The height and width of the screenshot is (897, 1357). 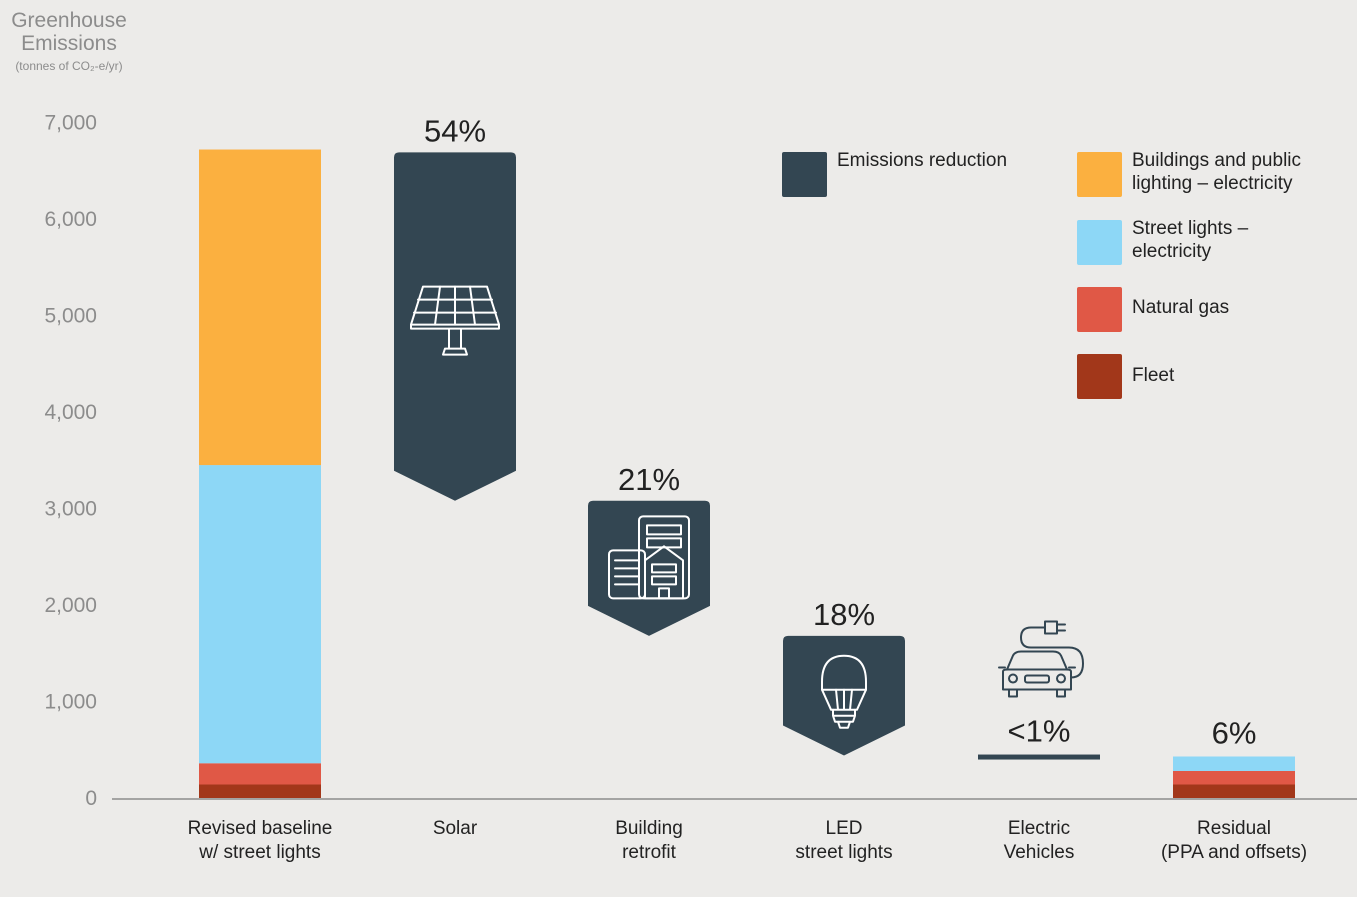 I want to click on x-category-label: LED, so click(x=844, y=828).